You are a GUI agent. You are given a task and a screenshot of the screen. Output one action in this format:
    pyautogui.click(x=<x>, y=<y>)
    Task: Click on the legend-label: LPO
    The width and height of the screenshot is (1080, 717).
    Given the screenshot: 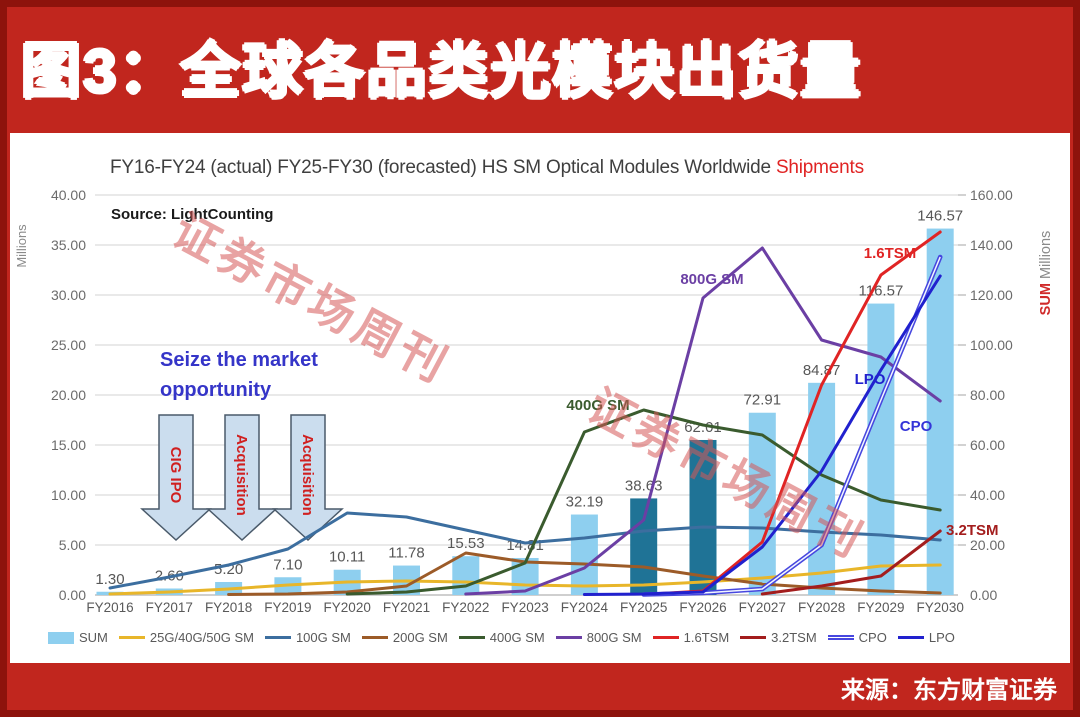 What is the action you would take?
    pyautogui.click(x=941, y=637)
    